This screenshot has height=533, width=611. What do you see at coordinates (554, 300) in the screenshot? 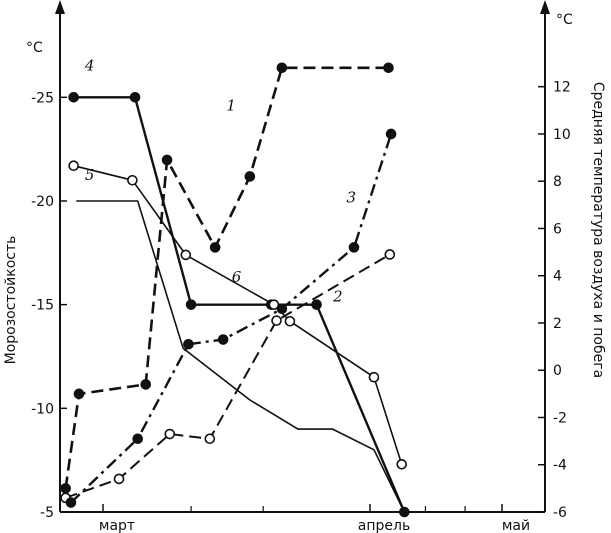
I see `right-axis-ticks: -6 -4 -2 0 2 4 6 8 10 12` at bounding box center [554, 300].